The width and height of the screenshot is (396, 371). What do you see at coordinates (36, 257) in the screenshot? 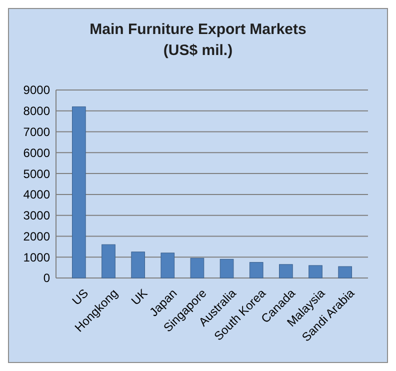
I see `y-tick-label: 1000` at bounding box center [36, 257].